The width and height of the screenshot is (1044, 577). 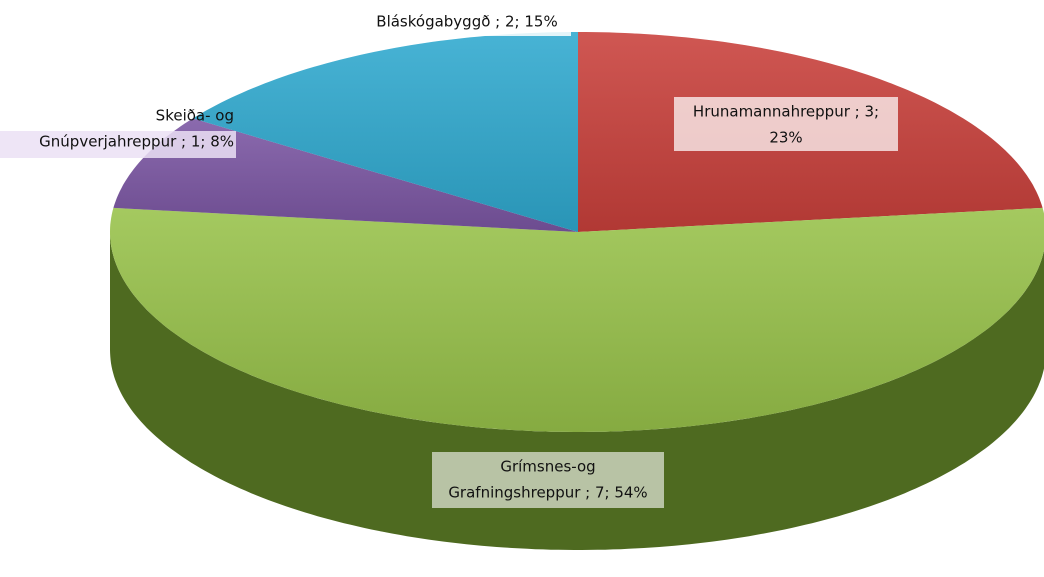 What do you see at coordinates (785, 138) in the screenshot?
I see `data-label: 23%` at bounding box center [785, 138].